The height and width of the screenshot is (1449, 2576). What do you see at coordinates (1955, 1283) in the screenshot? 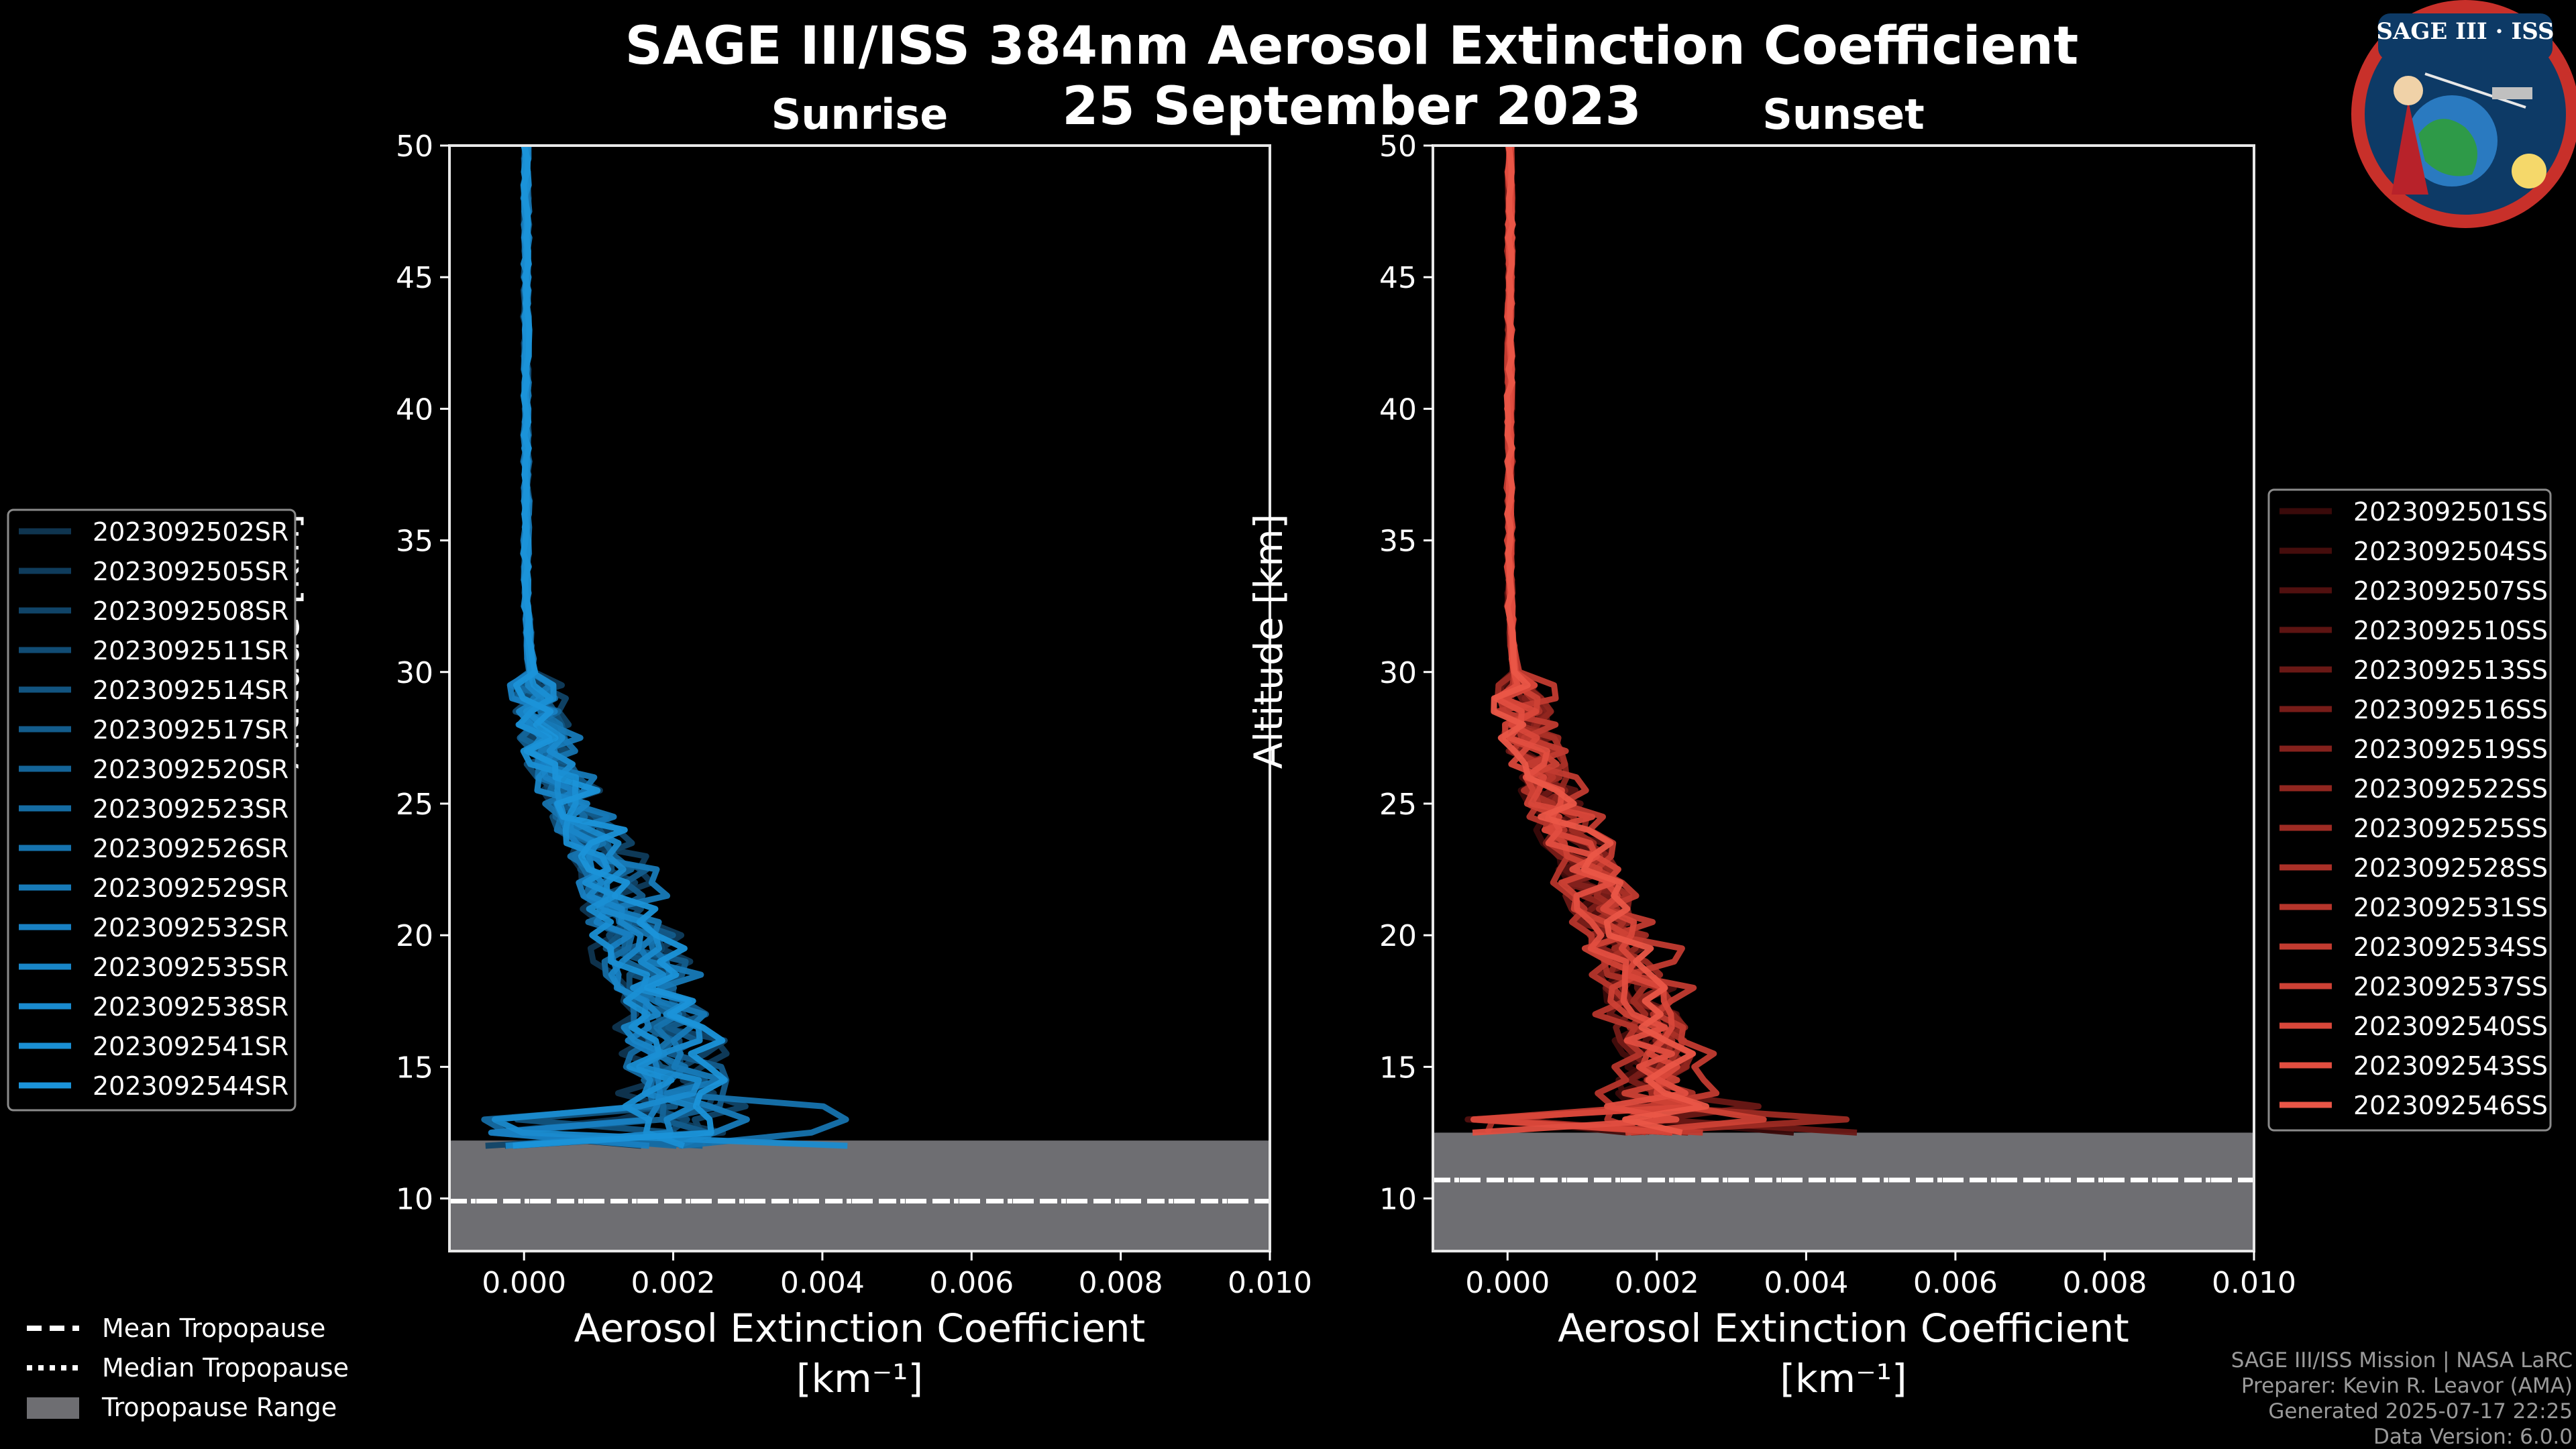
I see `sunset-xtick-label-3: 0.006` at bounding box center [1955, 1283].